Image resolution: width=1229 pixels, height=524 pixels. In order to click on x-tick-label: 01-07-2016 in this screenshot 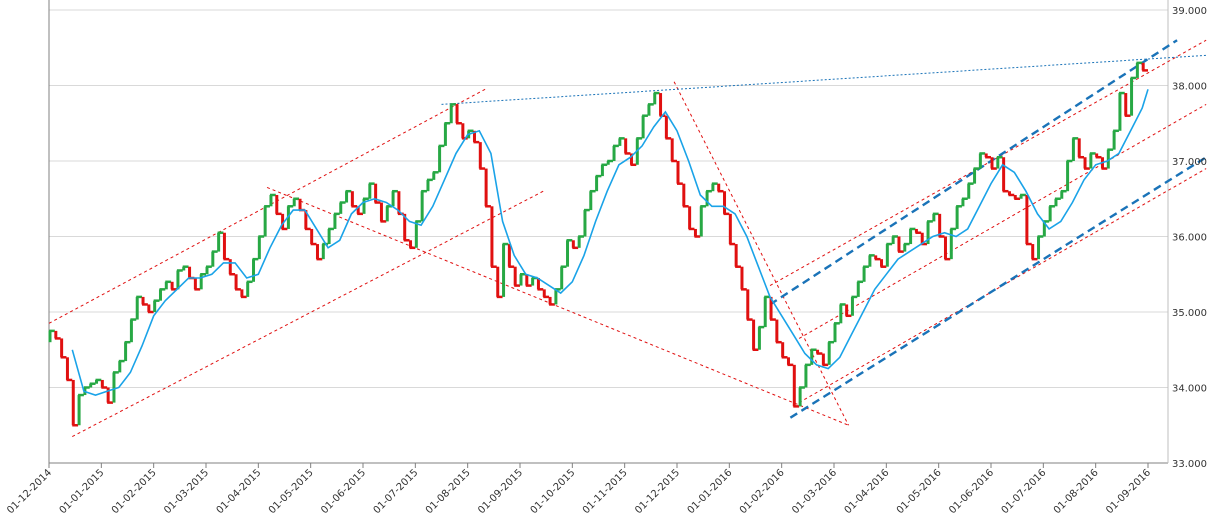, I will do `click(1024, 491)`.